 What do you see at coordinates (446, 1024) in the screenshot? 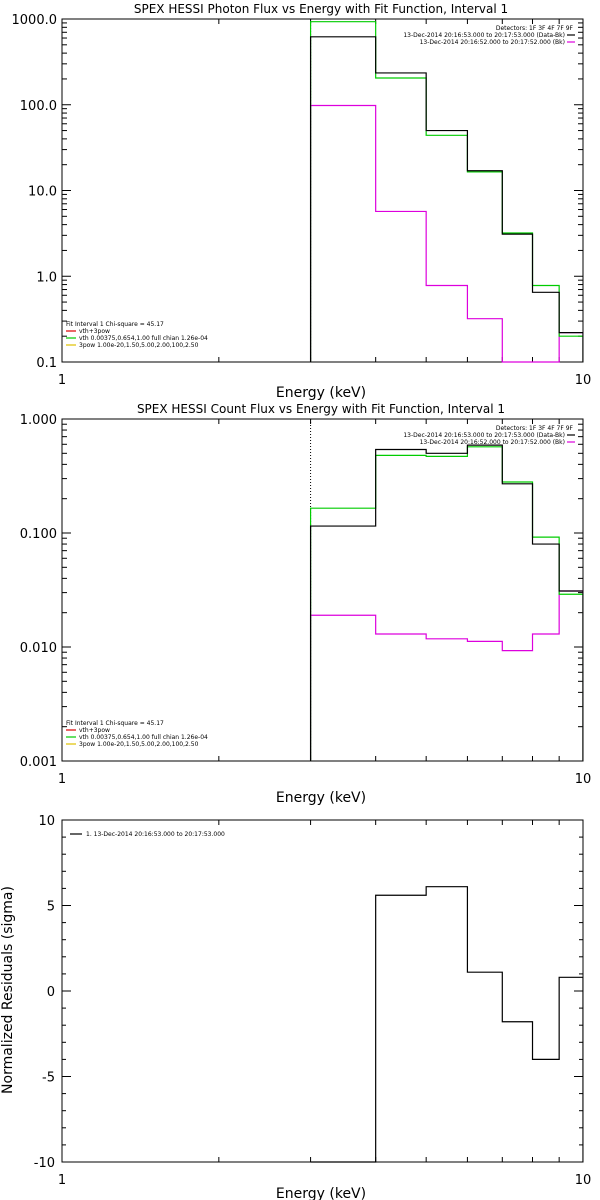
I see `residuals-series-residuals` at bounding box center [446, 1024].